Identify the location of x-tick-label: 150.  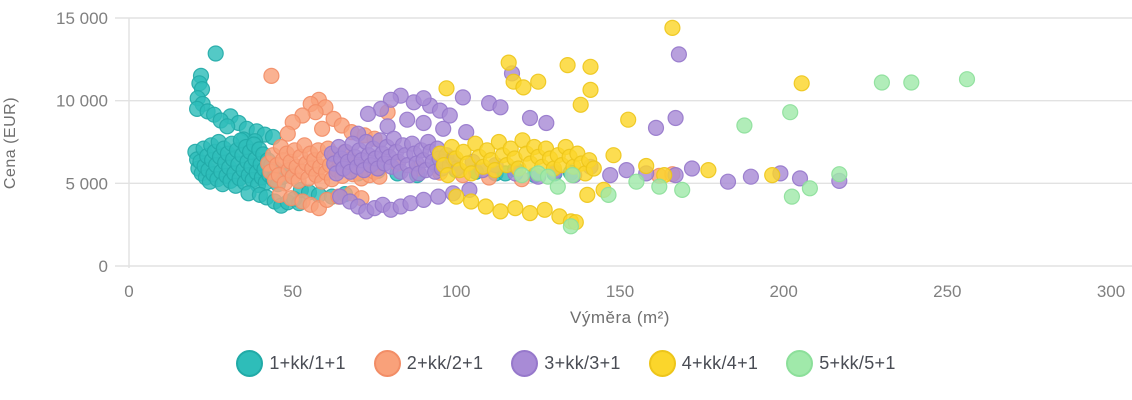
(620, 291).